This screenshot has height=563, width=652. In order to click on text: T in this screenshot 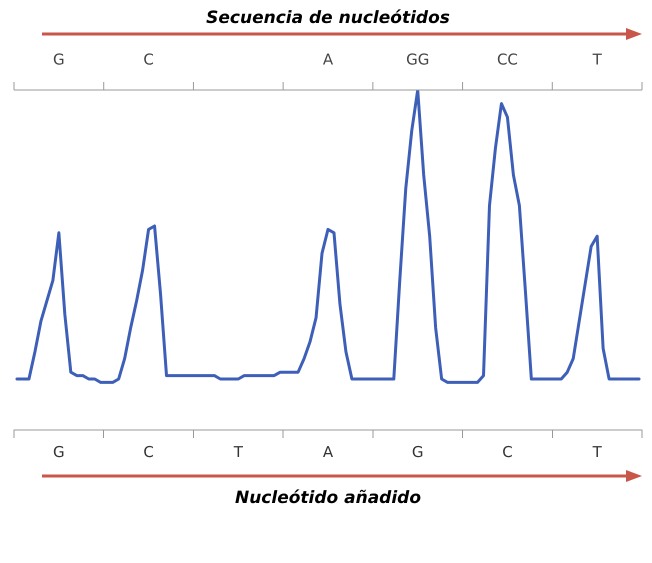, I will do `click(597, 59)`.